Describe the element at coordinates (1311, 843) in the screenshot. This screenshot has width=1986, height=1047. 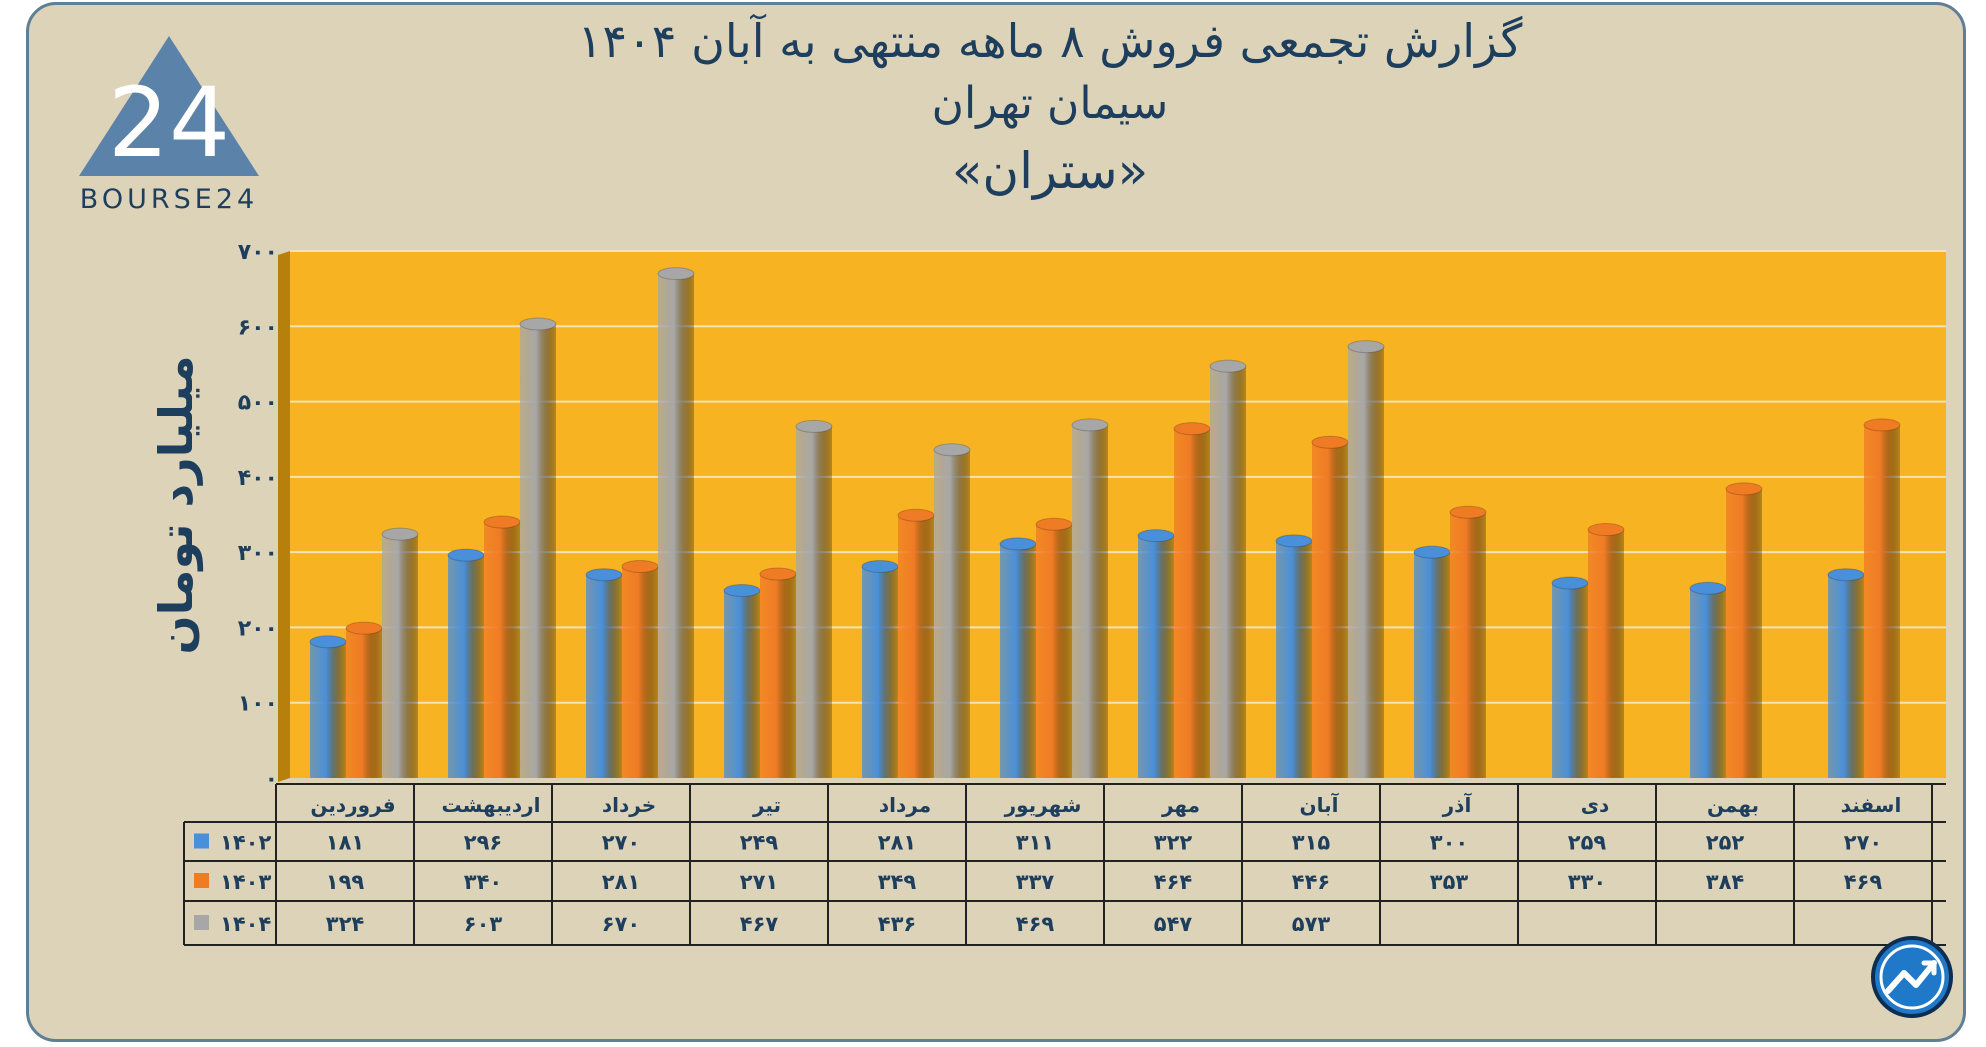
I see `table-cell-0-7: ۳۱۵` at that location.